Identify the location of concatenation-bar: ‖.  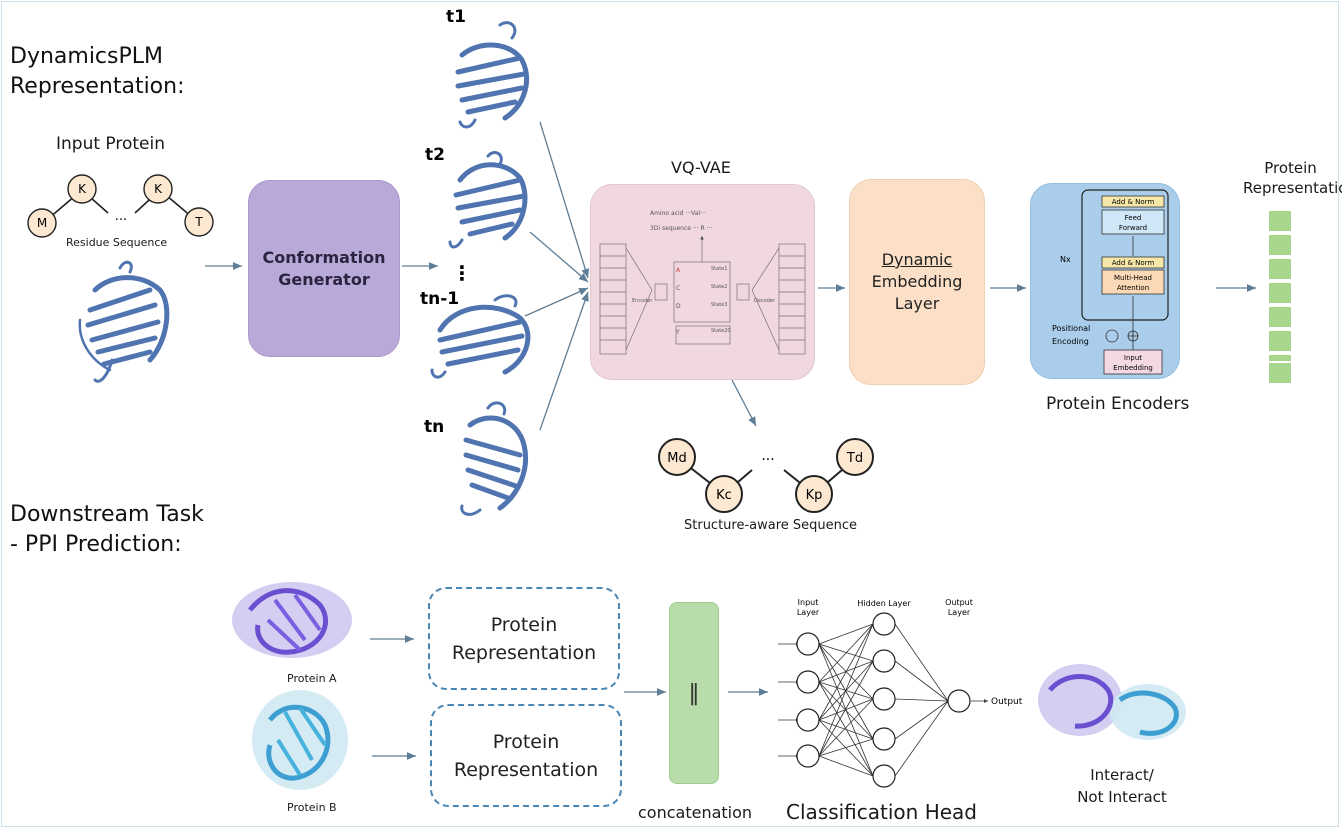
(694, 693).